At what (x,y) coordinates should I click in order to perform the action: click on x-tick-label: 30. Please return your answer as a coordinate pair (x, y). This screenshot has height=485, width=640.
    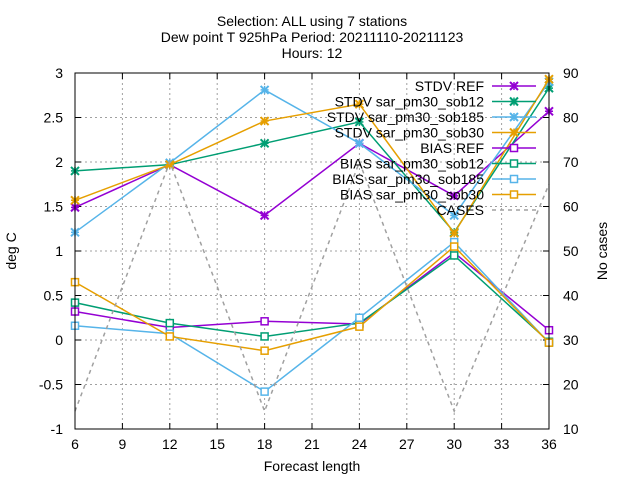
    Looking at the image, I should click on (454, 444).